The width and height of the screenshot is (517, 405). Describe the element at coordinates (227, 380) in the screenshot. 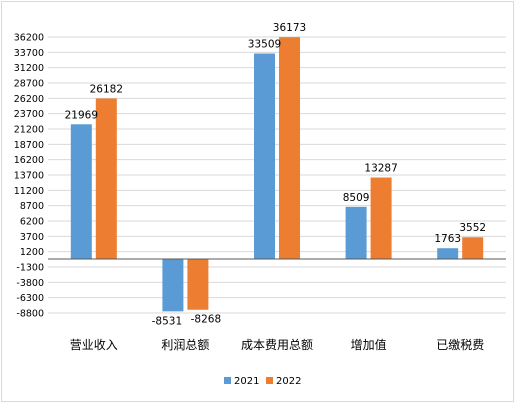

I see `legend-swatch-2021` at that location.